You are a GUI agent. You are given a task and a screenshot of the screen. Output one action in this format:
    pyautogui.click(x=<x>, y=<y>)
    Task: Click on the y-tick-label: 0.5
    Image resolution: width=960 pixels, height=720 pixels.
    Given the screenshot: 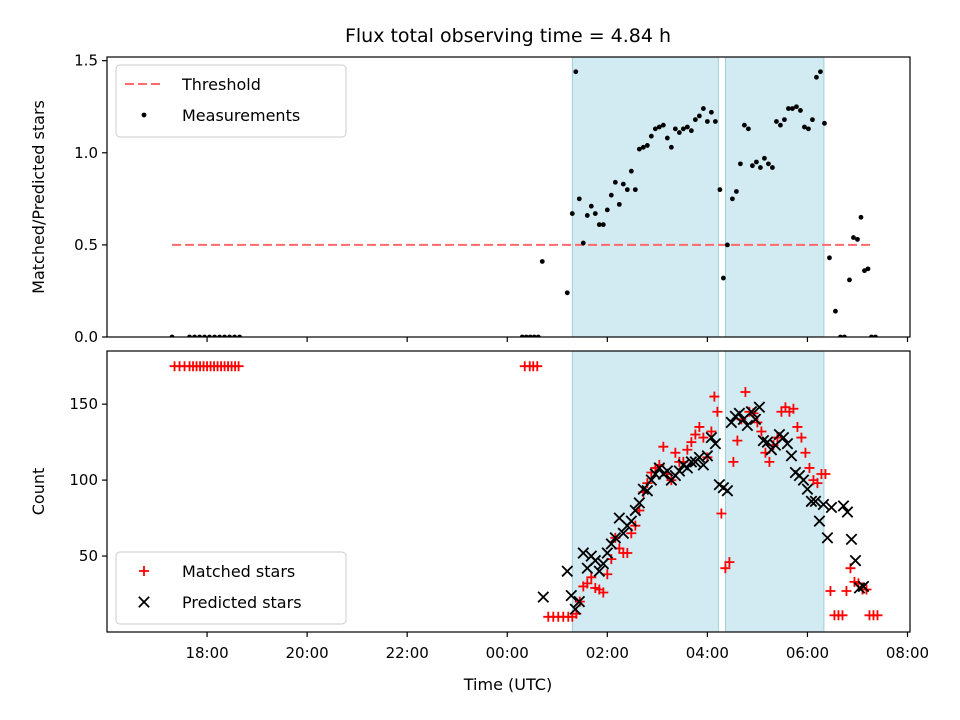 What is the action you would take?
    pyautogui.click(x=86, y=245)
    